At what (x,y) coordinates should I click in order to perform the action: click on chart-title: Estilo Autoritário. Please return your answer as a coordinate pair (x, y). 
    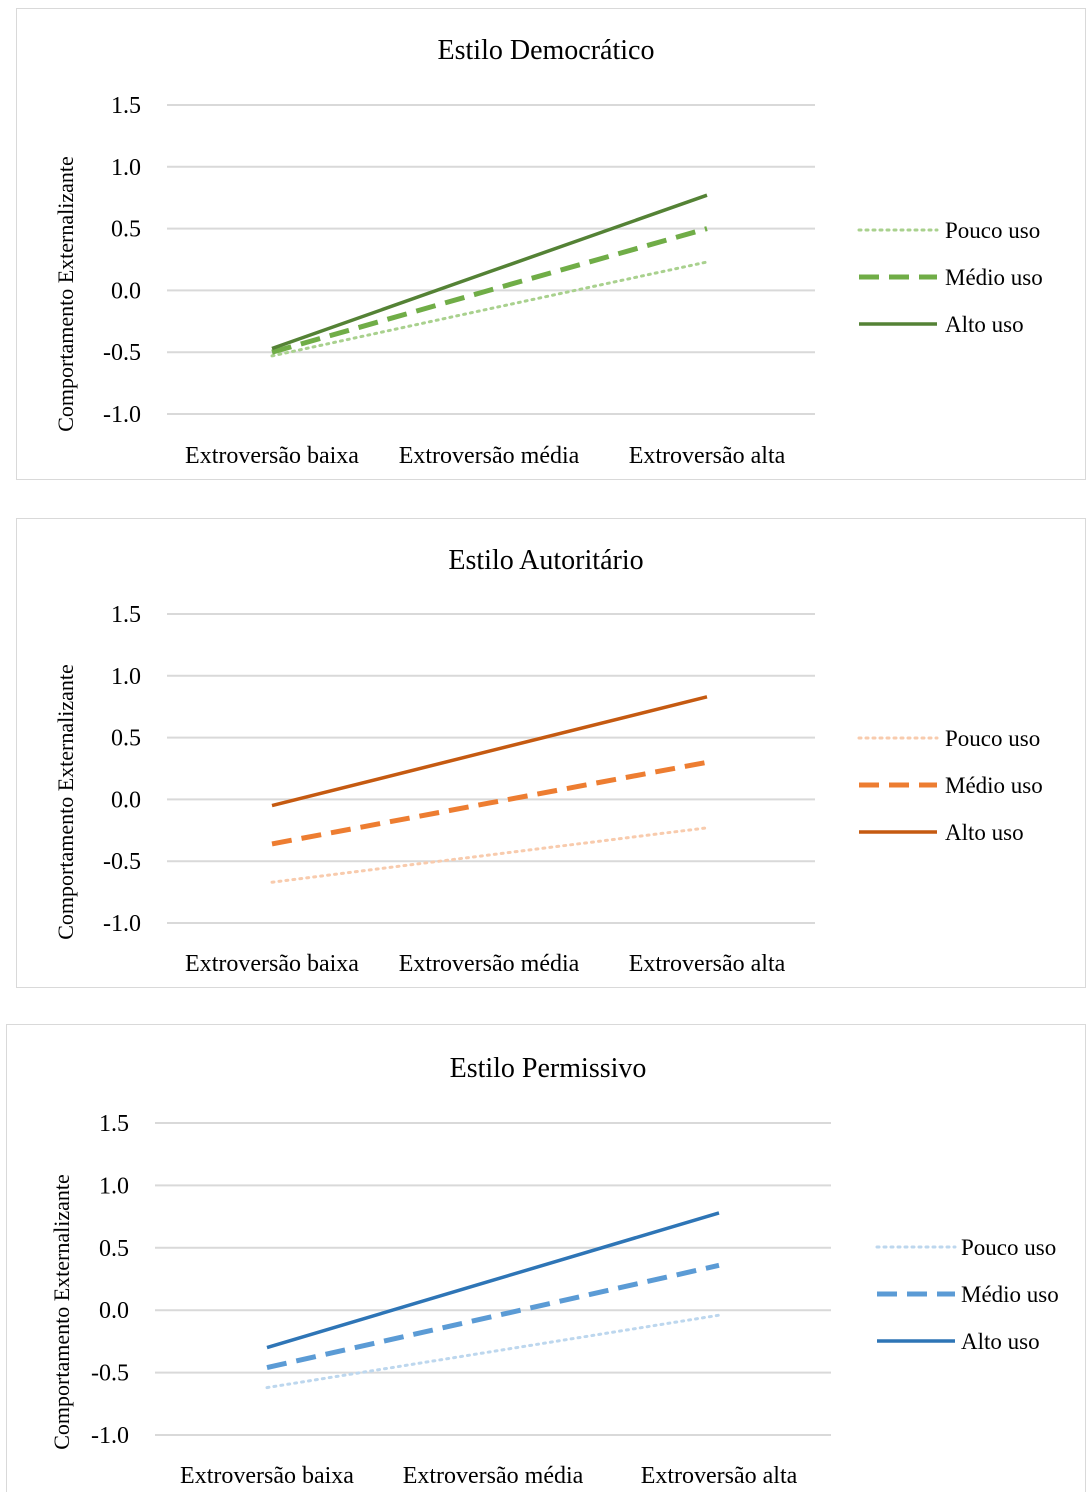
    Looking at the image, I should click on (545, 560).